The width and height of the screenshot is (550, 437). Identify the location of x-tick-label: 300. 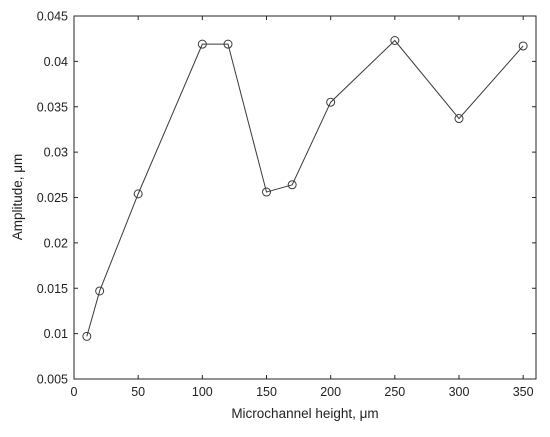
(459, 392).